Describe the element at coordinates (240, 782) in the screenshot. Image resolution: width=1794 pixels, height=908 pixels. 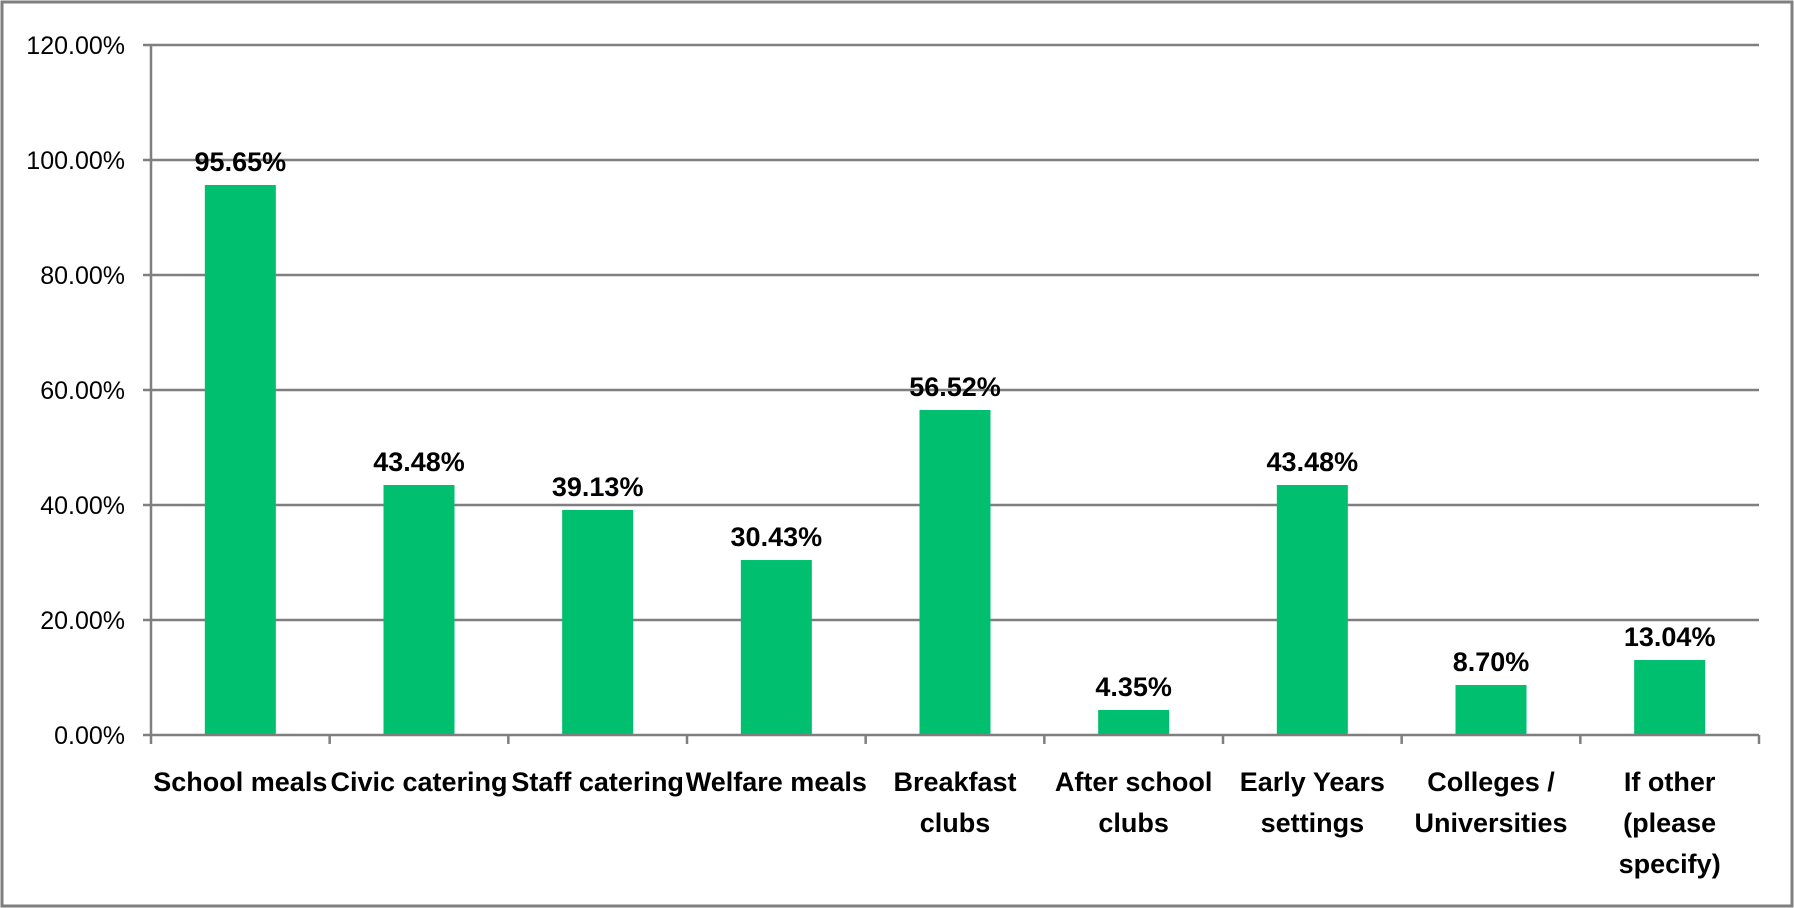
I see `category-label: School meals` at that location.